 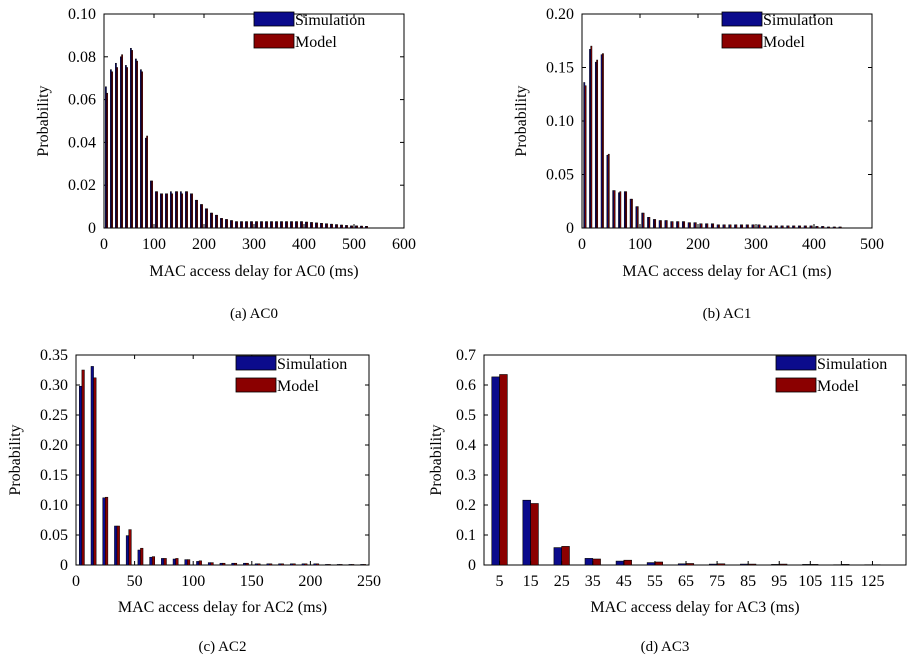 What do you see at coordinates (562, 581) in the screenshot?
I see `x-tick-label: 25` at bounding box center [562, 581].